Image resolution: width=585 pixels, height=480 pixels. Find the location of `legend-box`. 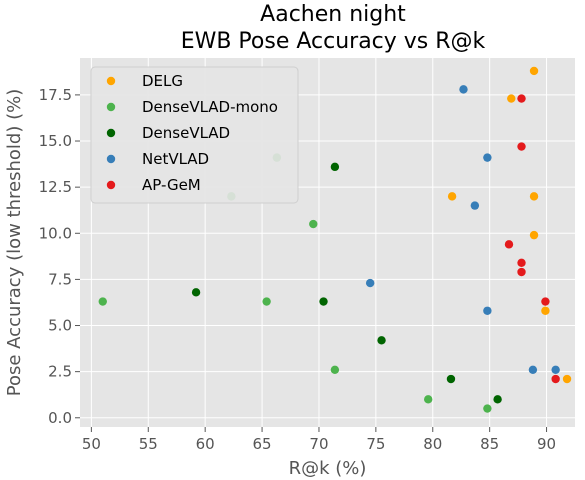

legend-box is located at coordinates (194, 135).